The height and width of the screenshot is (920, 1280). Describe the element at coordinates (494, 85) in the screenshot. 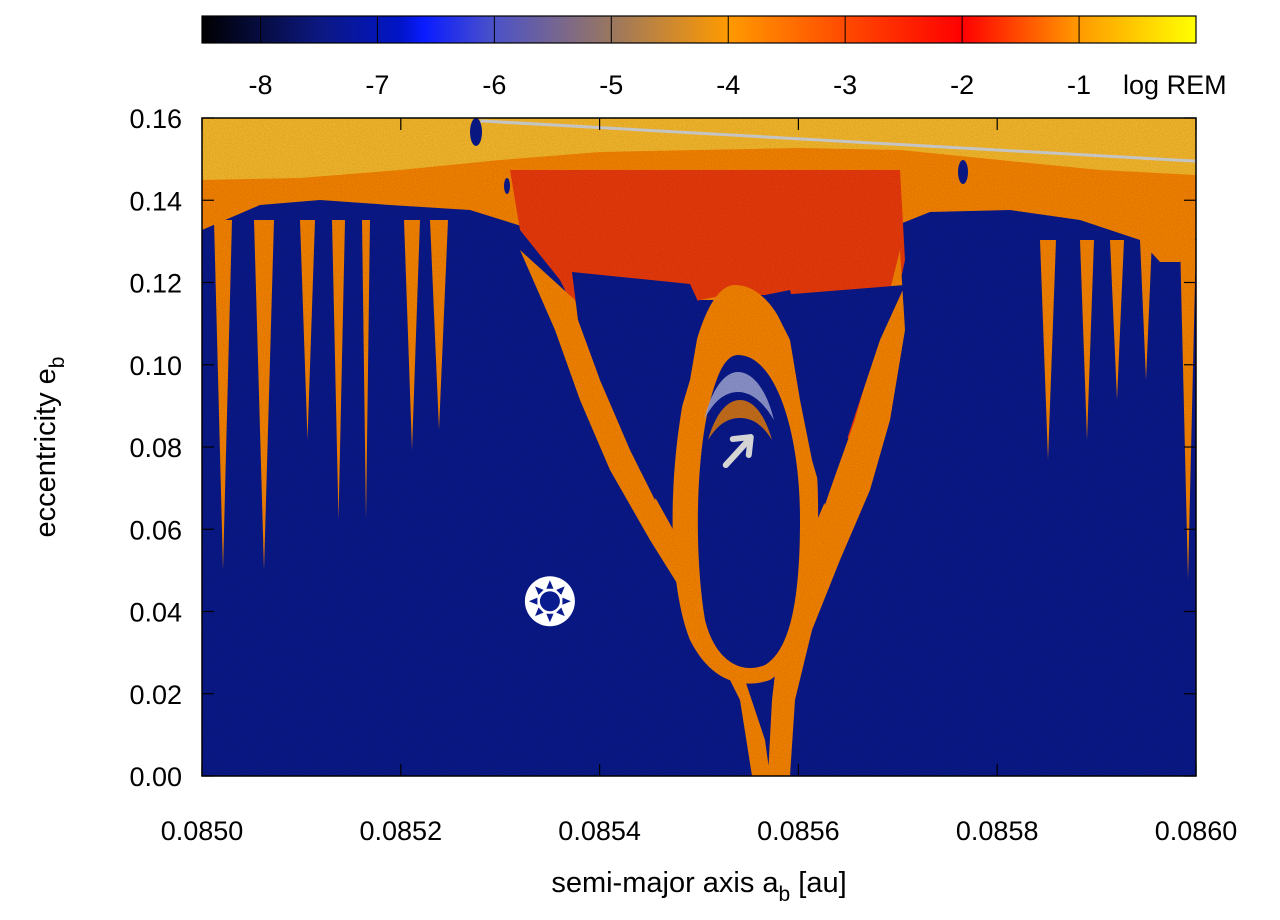

I see `colorbar-tick-label: -6` at that location.